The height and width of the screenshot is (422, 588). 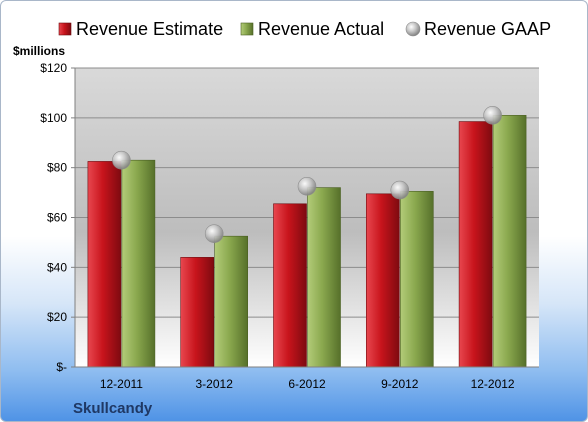 I want to click on x-tick-label: 6-2012, so click(x=307, y=384).